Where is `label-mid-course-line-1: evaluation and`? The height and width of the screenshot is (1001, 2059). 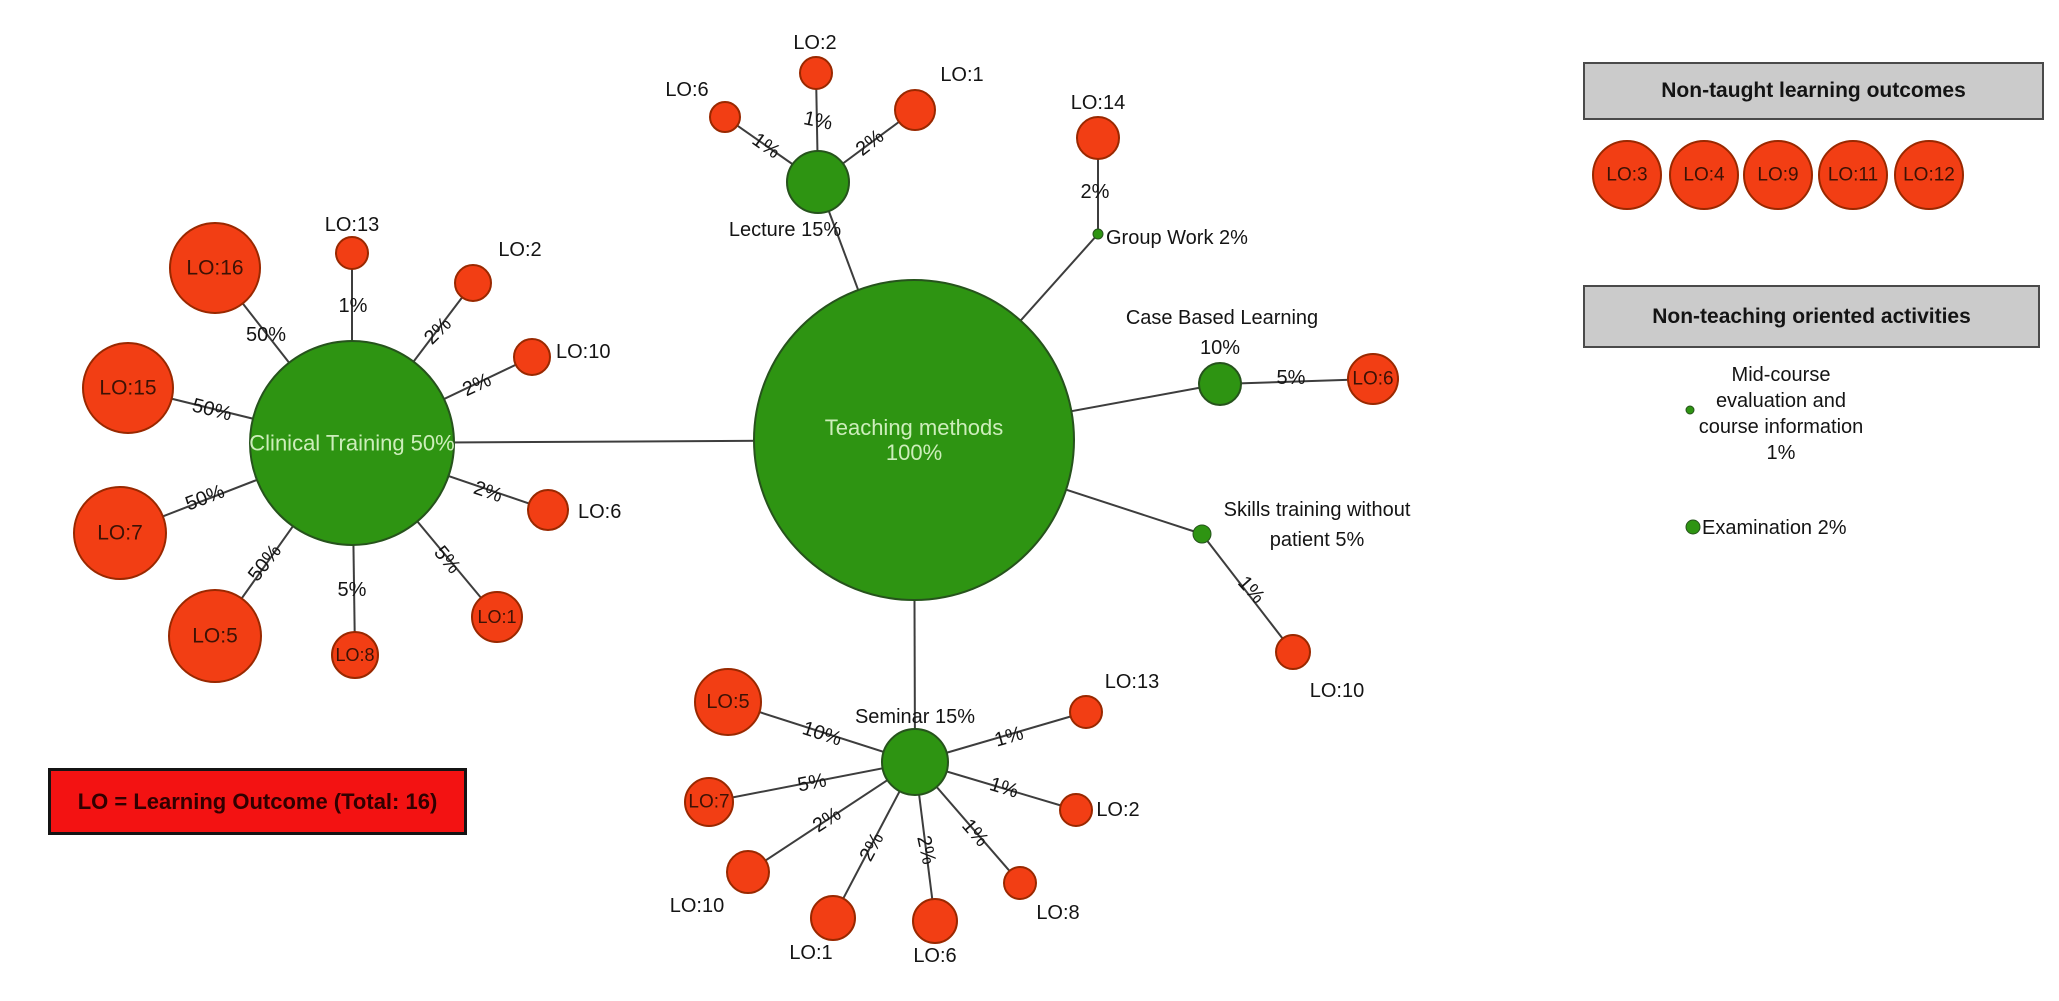
label-mid-course-line-1: evaluation and is located at coordinates (1781, 401).